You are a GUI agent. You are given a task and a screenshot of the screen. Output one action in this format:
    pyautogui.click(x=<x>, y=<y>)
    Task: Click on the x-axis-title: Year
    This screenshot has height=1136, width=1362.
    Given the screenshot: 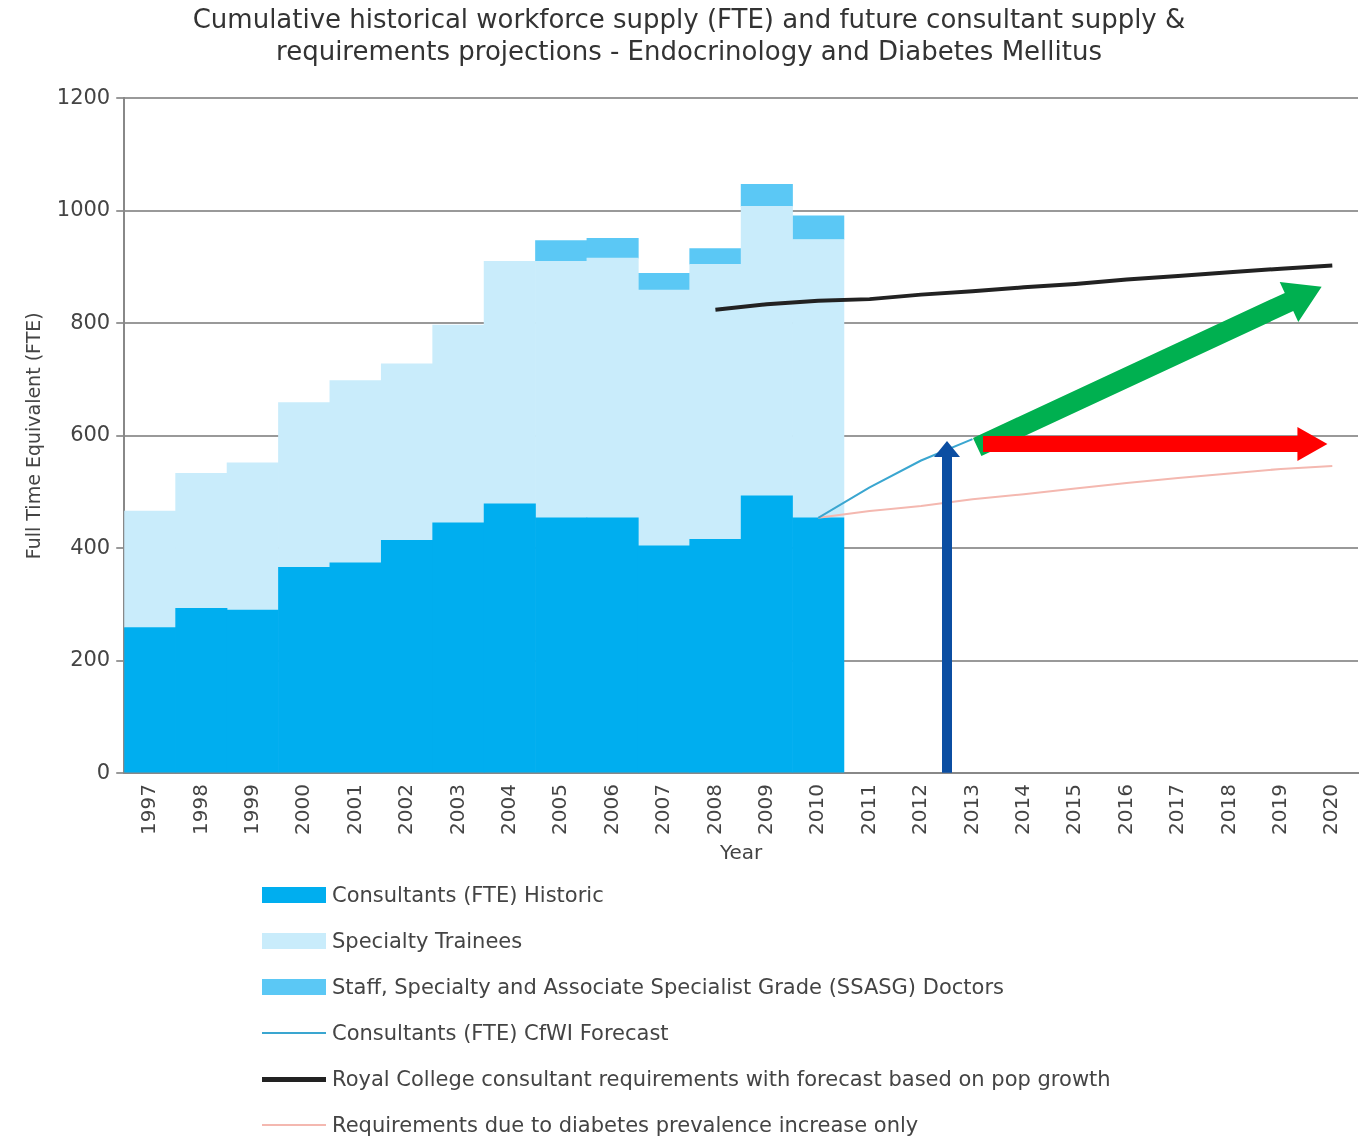 What is the action you would take?
    pyautogui.click(x=741, y=852)
    